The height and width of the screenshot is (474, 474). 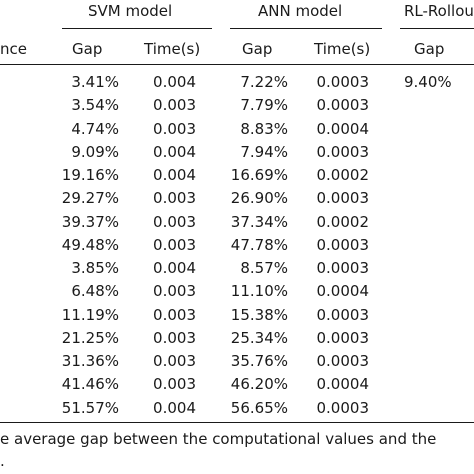 What do you see at coordinates (264, 152) in the screenshot?
I see `ann-gap-cell: 7.94%` at bounding box center [264, 152].